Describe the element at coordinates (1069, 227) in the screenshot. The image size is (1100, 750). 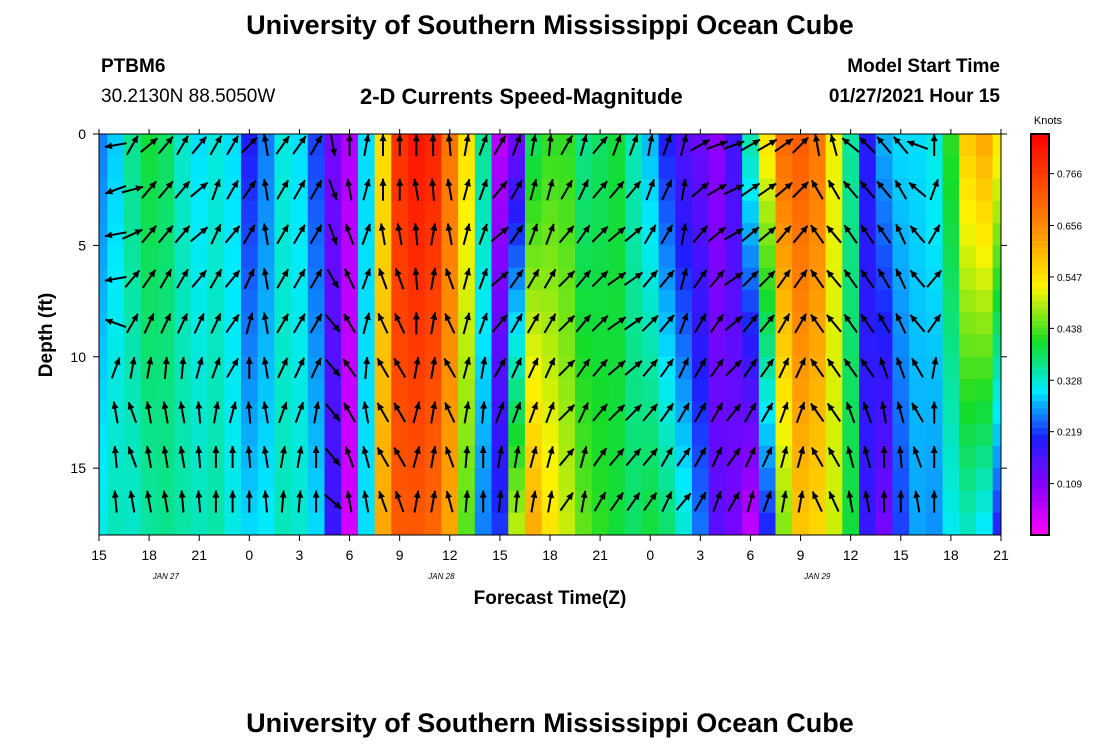
I see `colorbar-tick-label: 0.656` at that location.